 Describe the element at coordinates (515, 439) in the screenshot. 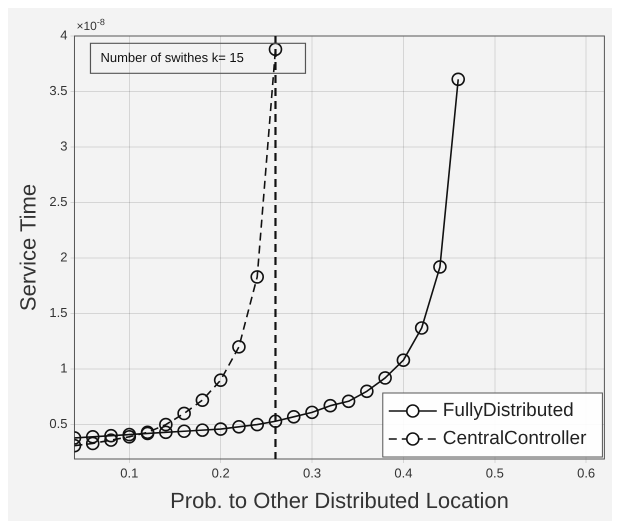

I see `legend-label: CentralController` at that location.